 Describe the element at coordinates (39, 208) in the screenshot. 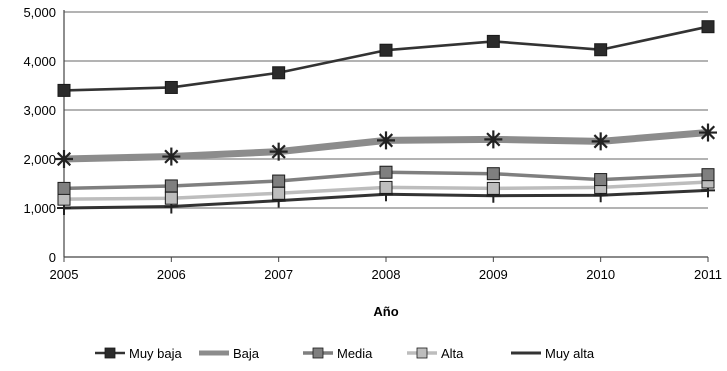

I see `y-tick-label: 1,000` at that location.